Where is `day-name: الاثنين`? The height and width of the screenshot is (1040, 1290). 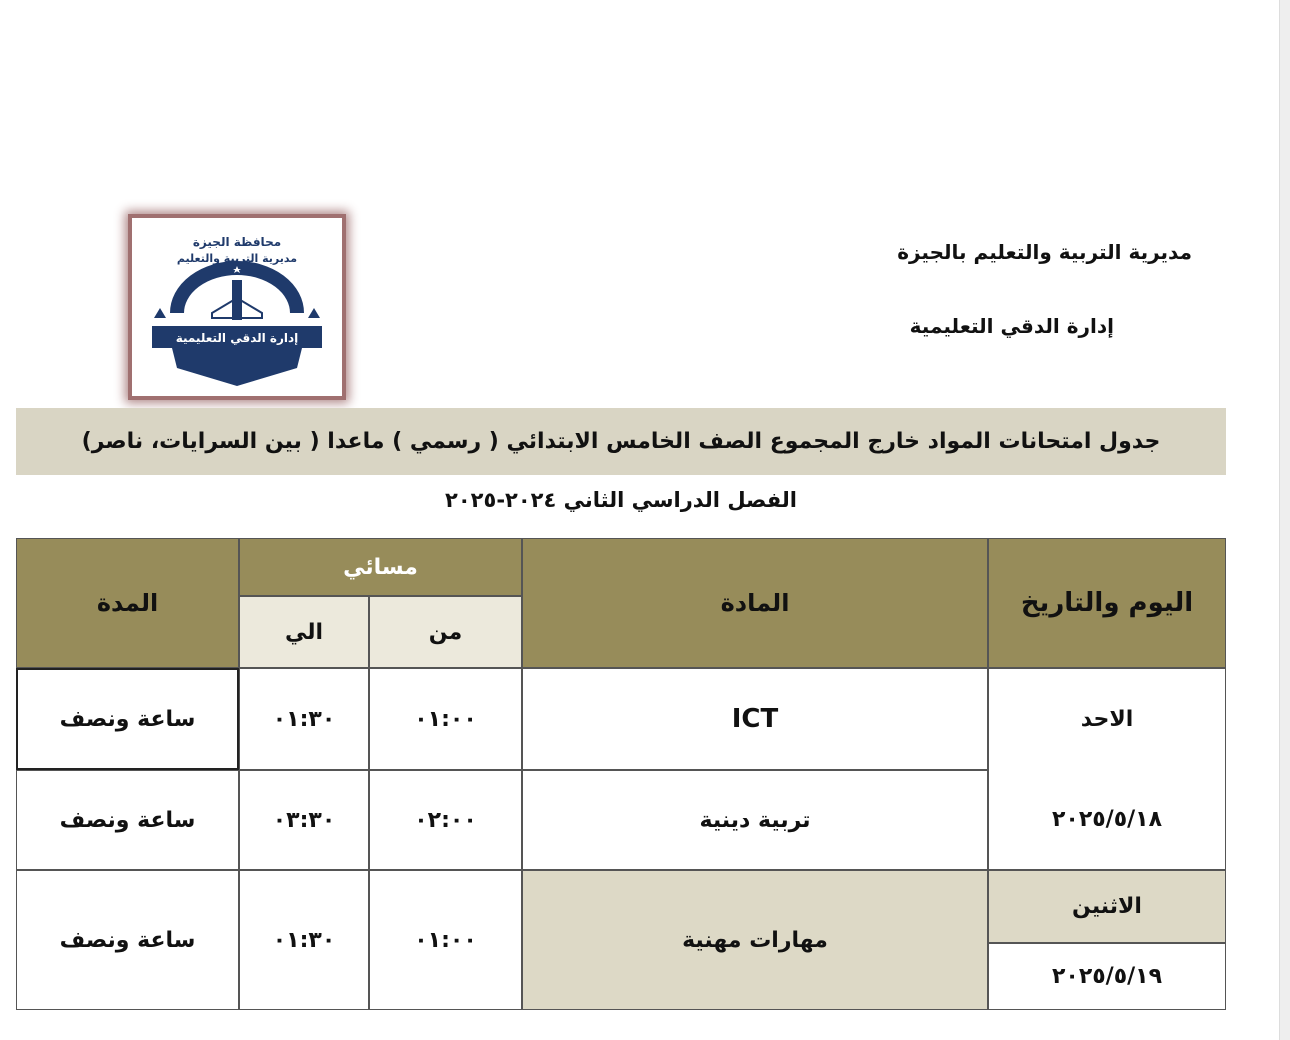
day-name: الاثنين is located at coordinates (1107, 906).